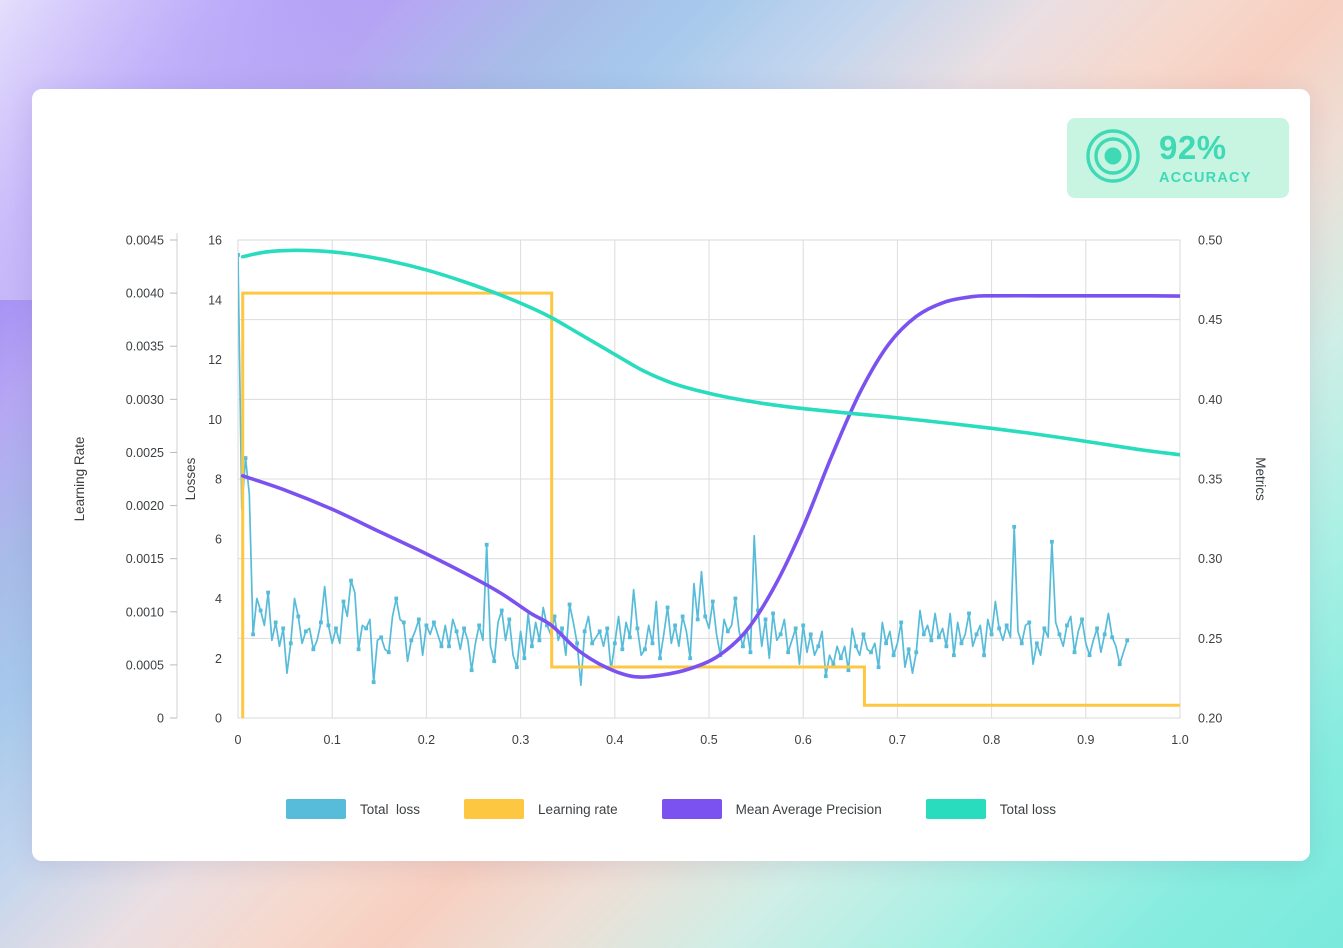 The height and width of the screenshot is (948, 1343). Describe the element at coordinates (145, 294) in the screenshot. I see `learning-rate-tick-label: 0.0040` at that location.